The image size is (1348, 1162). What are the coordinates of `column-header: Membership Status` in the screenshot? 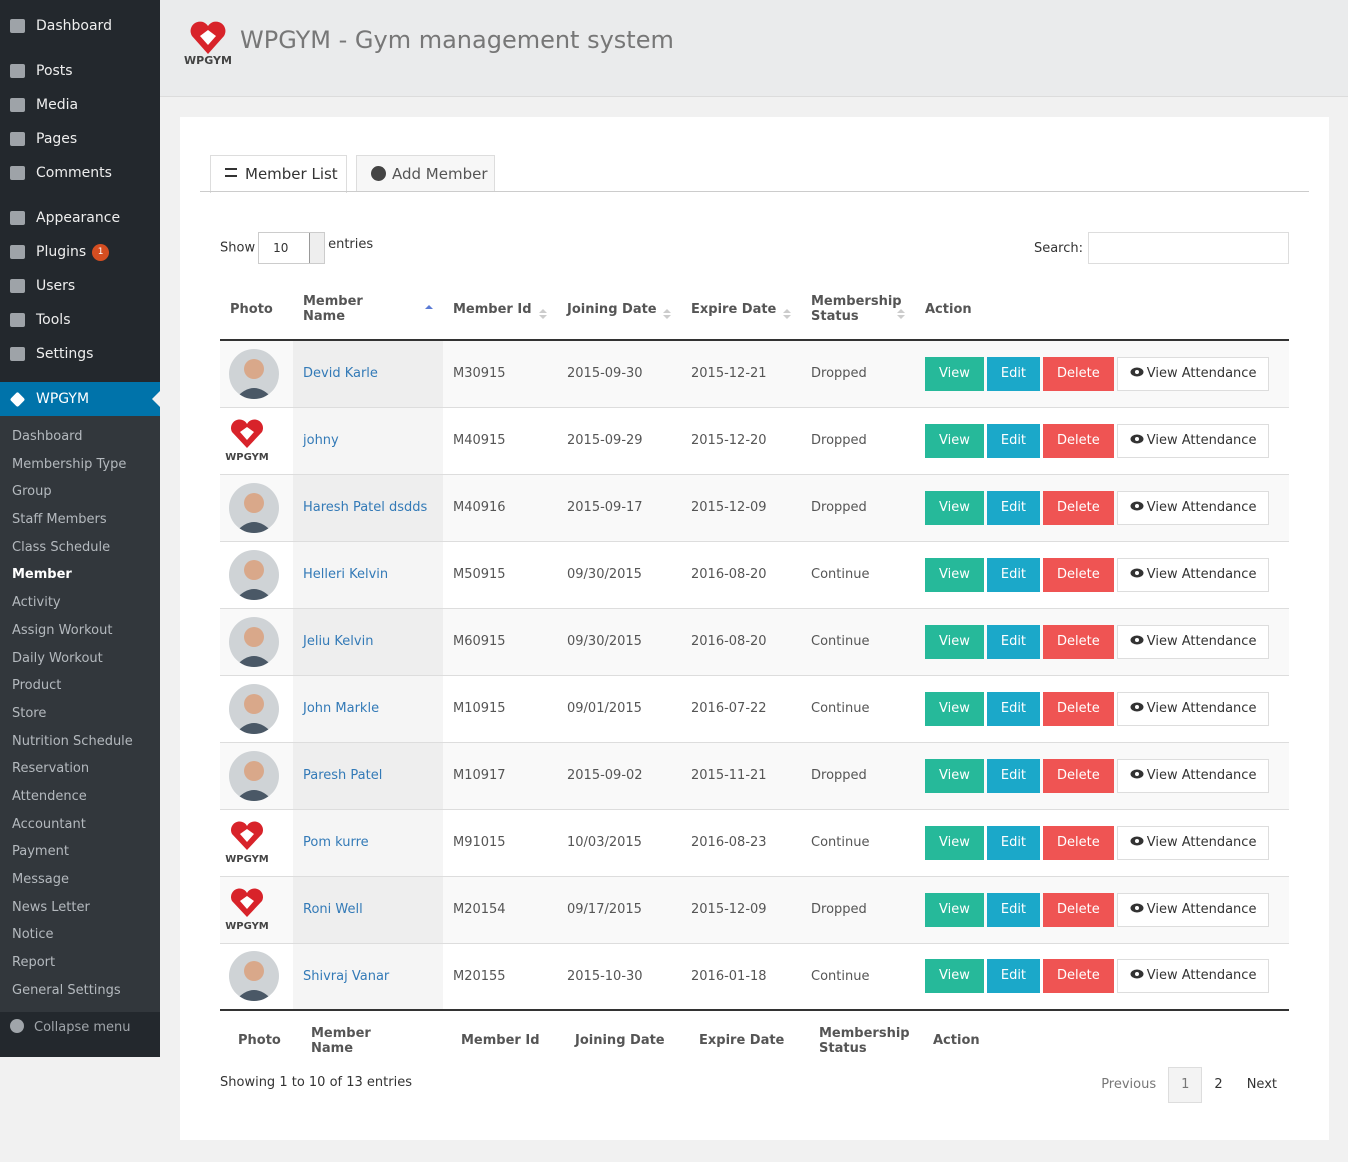 It's located at (858, 310).